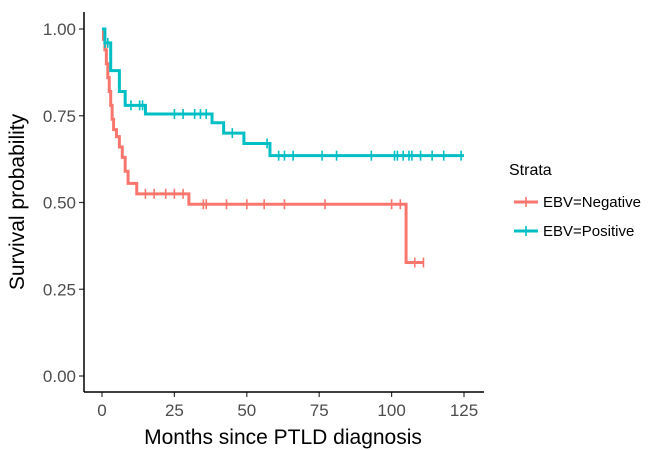 The image size is (665, 450). I want to click on legend-item: EBV=Positive, so click(574, 231).